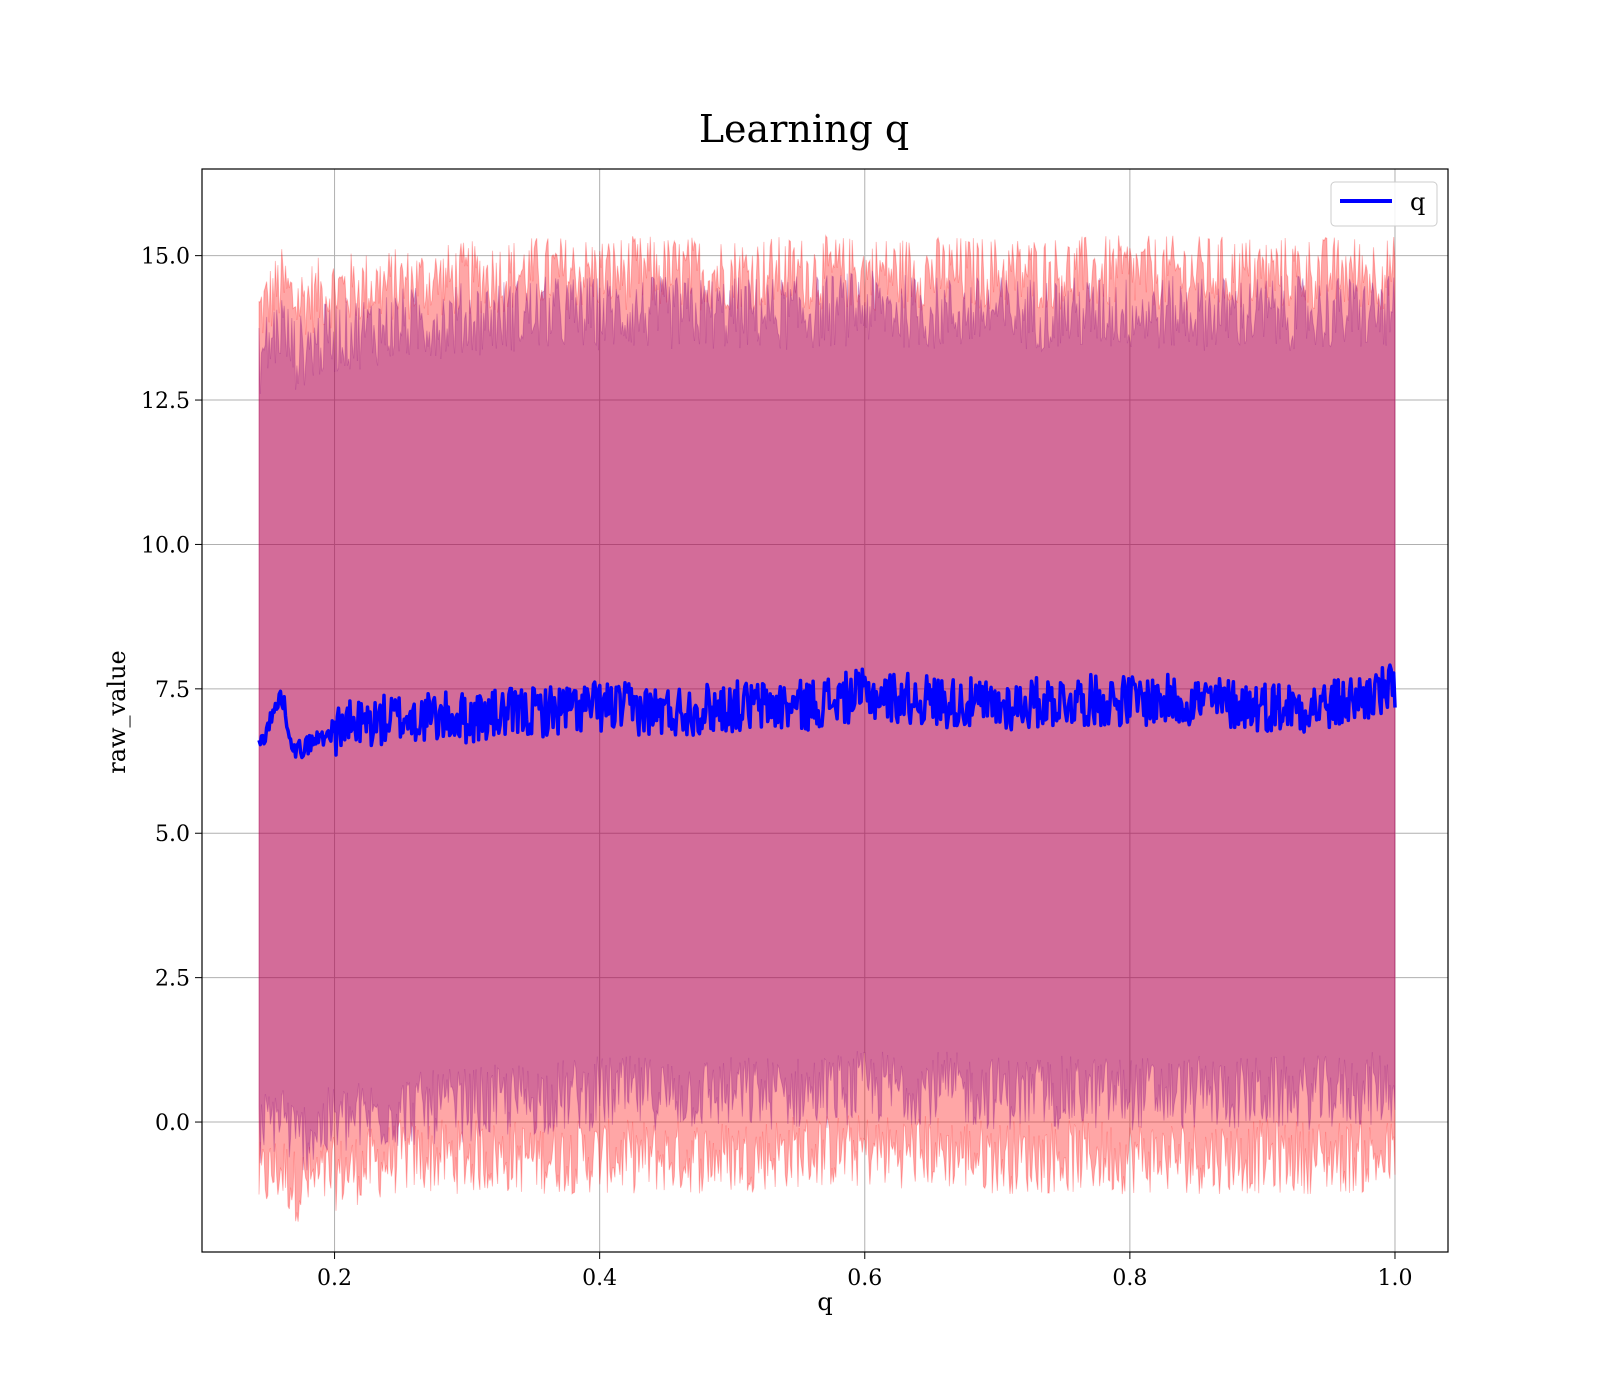 This screenshot has height=1400, width=1600. I want to click on x-tick-label: 0.2, so click(334, 1278).